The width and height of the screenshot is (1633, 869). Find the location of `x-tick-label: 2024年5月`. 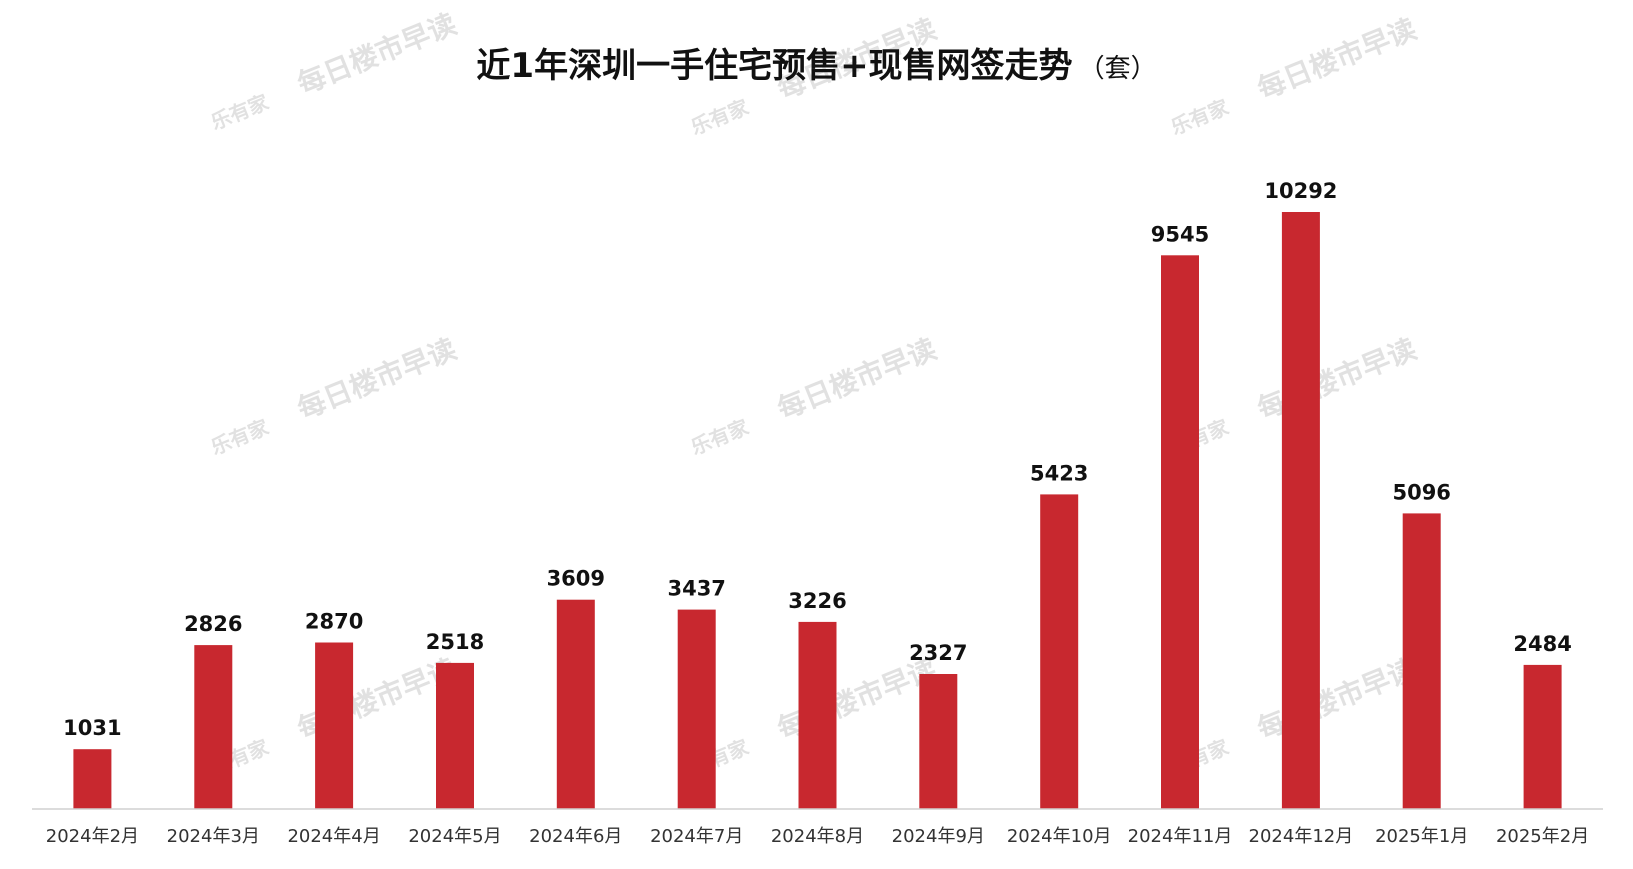

x-tick-label: 2024年5月 is located at coordinates (454, 836).